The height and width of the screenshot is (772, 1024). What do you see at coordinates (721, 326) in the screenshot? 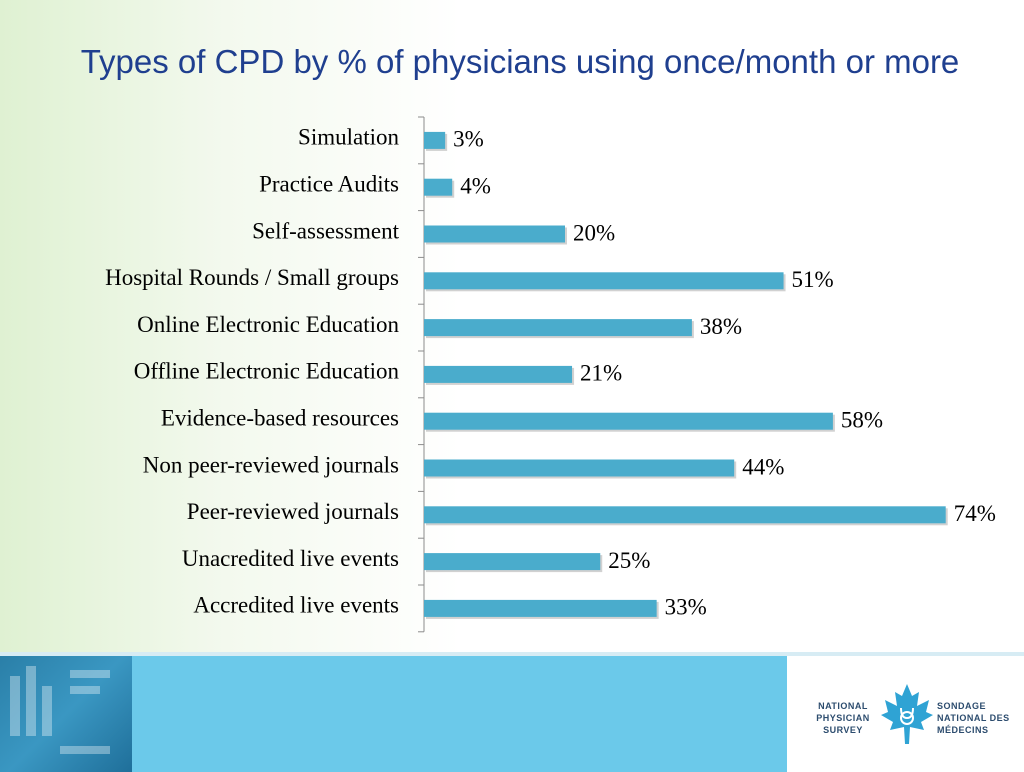
I see `value-label: 38%` at bounding box center [721, 326].